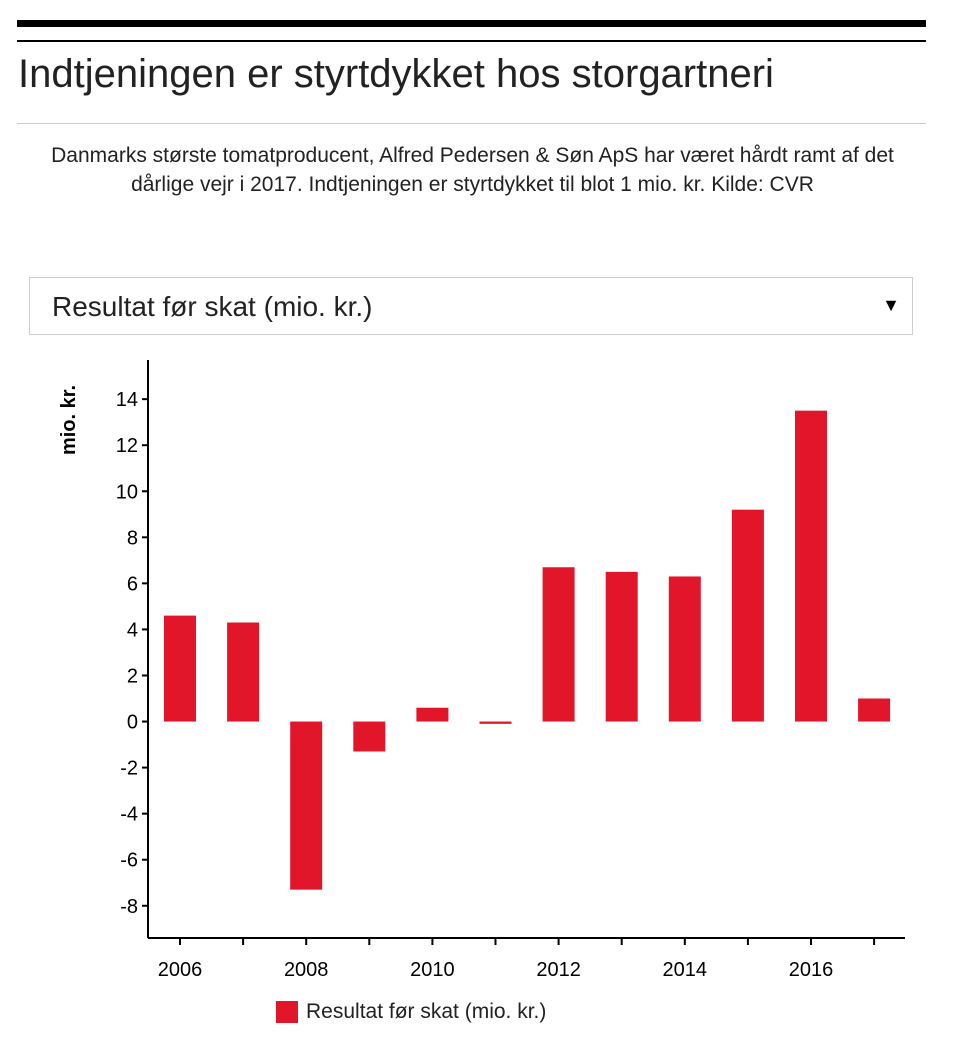 The height and width of the screenshot is (1062, 960). What do you see at coordinates (684, 649) in the screenshot?
I see `bar-2014` at bounding box center [684, 649].